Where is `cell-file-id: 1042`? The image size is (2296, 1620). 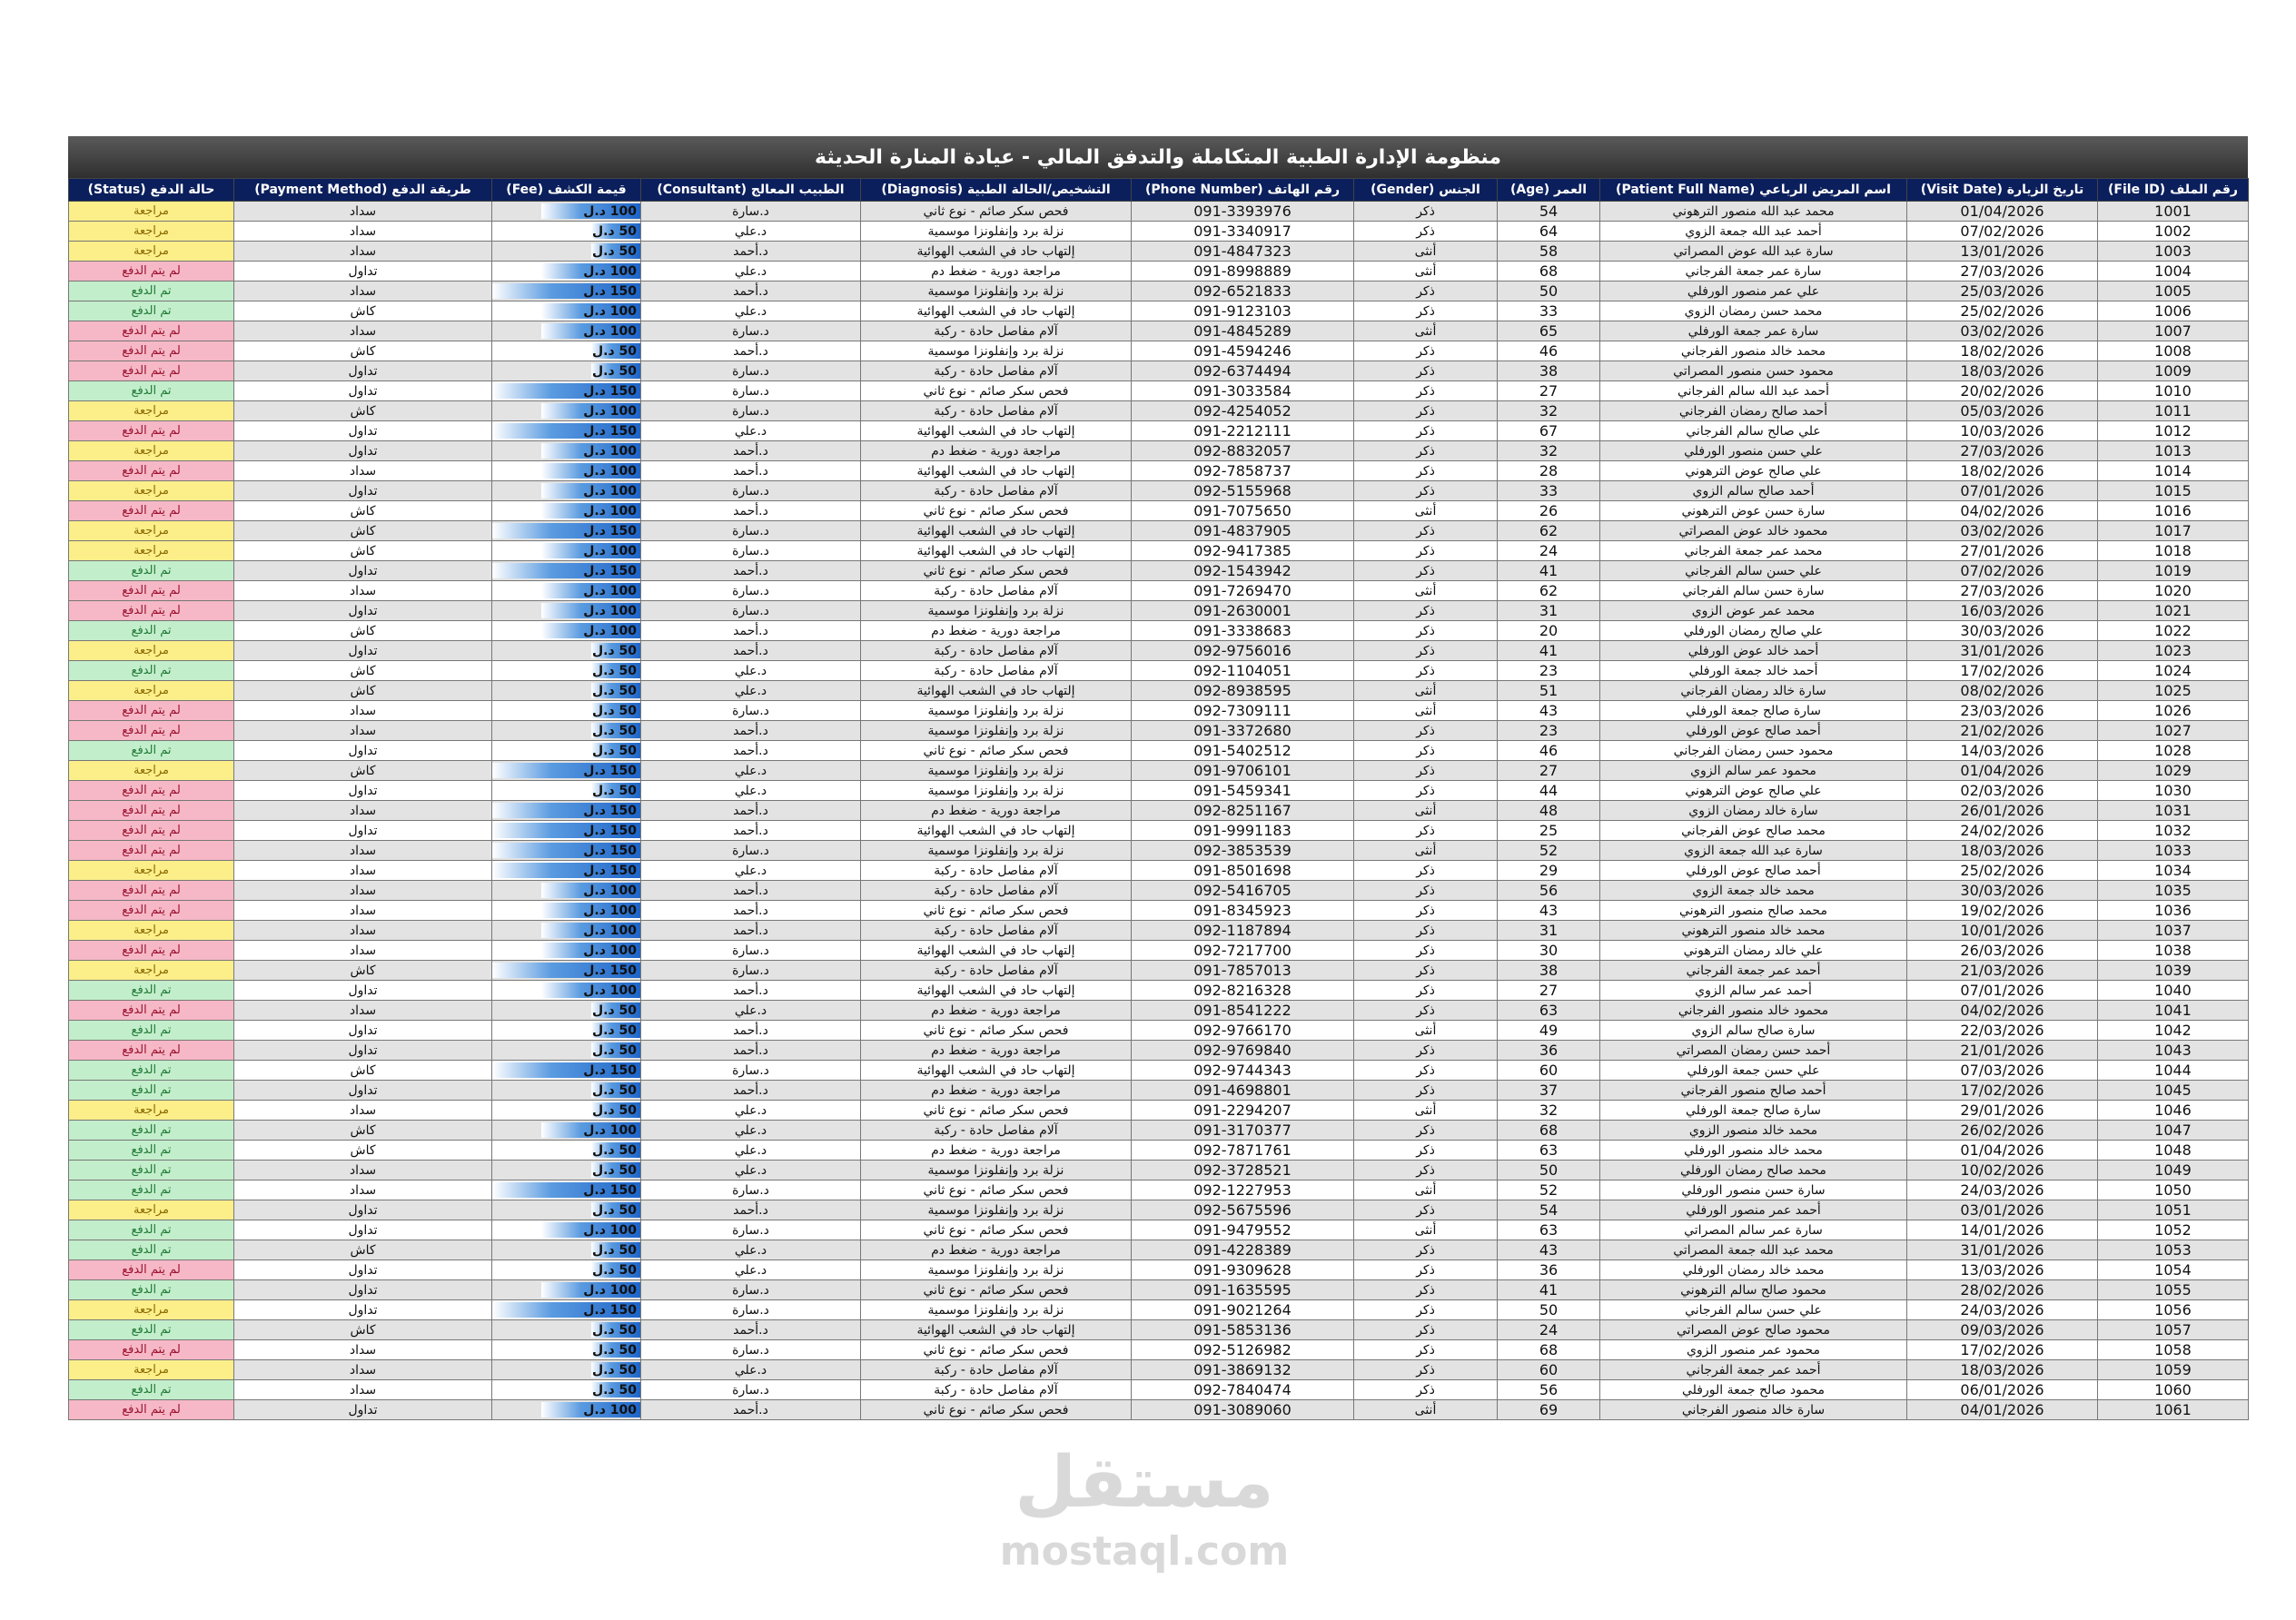
cell-file-id: 1042 is located at coordinates (2173, 1030).